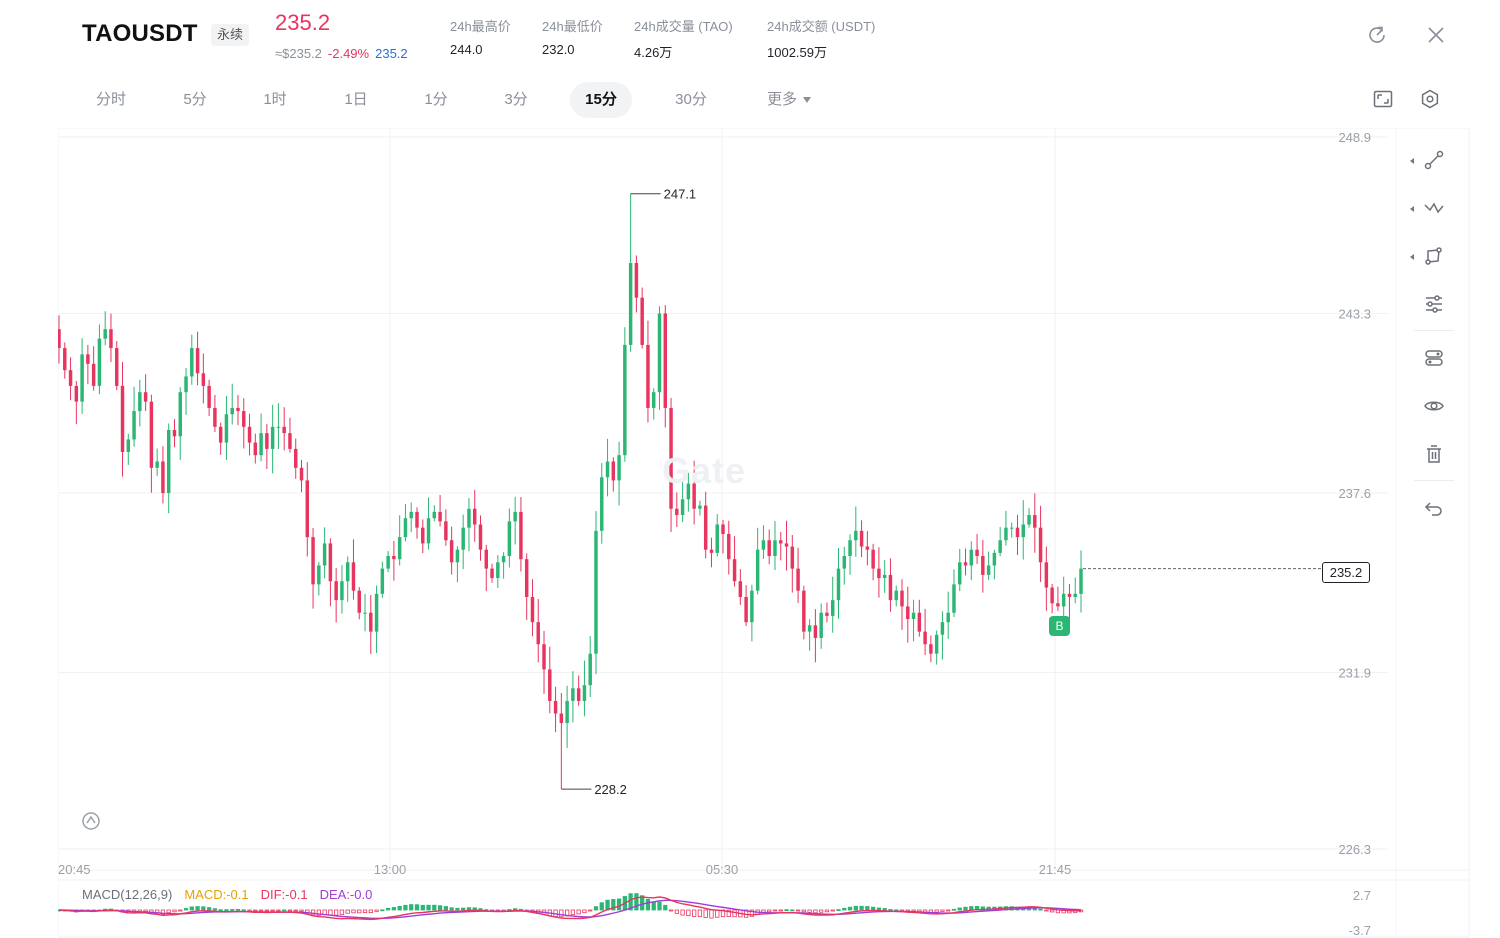 This screenshot has width=1500, height=938. I want to click on undo-button, so click(1434, 508).